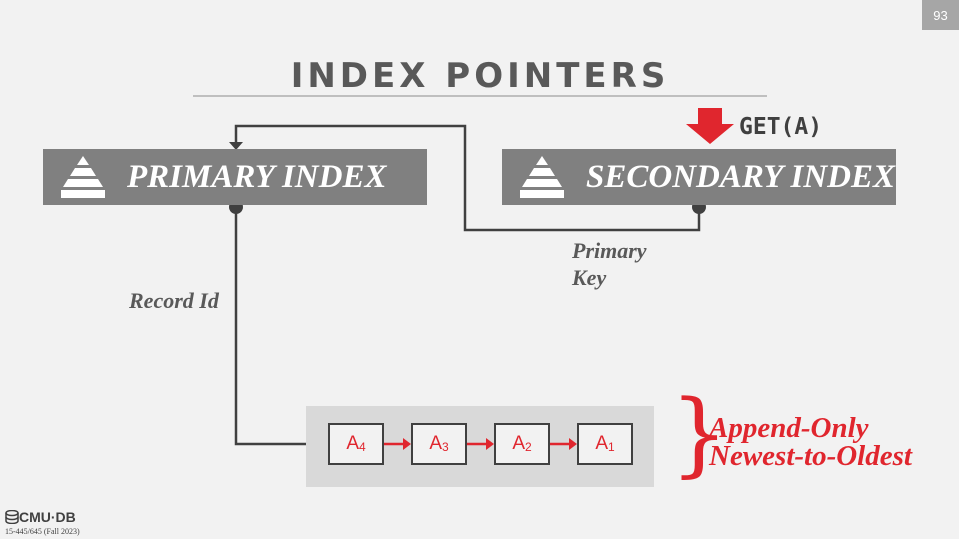 The width and height of the screenshot is (959, 539). I want to click on brace-icon: }, so click(699, 433).